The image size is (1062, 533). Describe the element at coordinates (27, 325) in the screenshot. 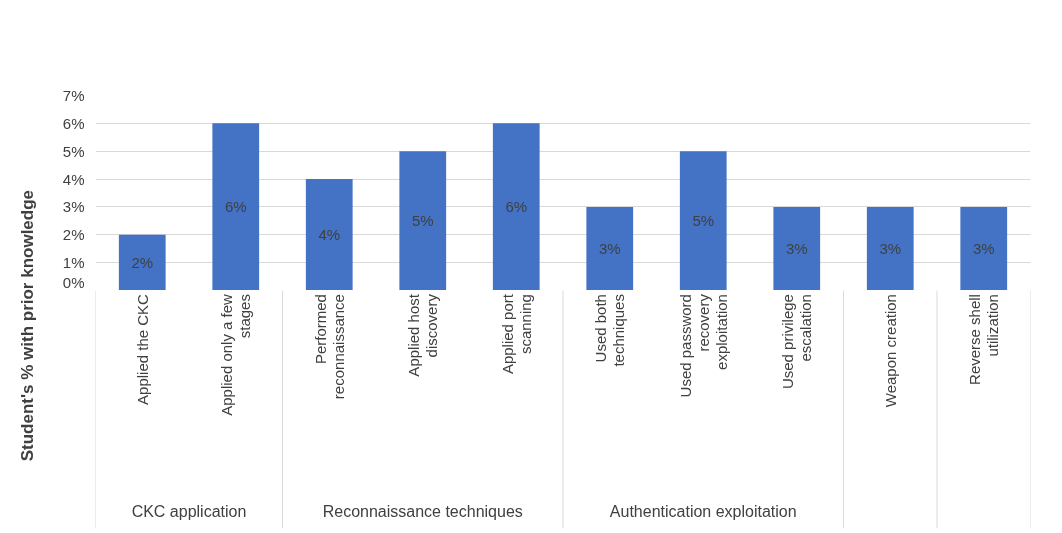

I see `y-axis-title: Student's % with prior knowledge` at that location.